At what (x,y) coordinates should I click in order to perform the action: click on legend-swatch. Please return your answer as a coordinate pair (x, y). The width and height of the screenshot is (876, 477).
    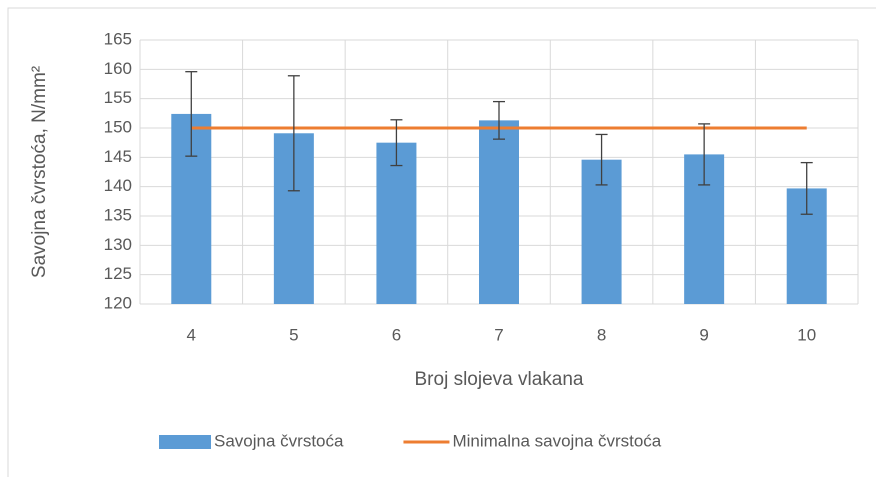
    Looking at the image, I should click on (185, 442).